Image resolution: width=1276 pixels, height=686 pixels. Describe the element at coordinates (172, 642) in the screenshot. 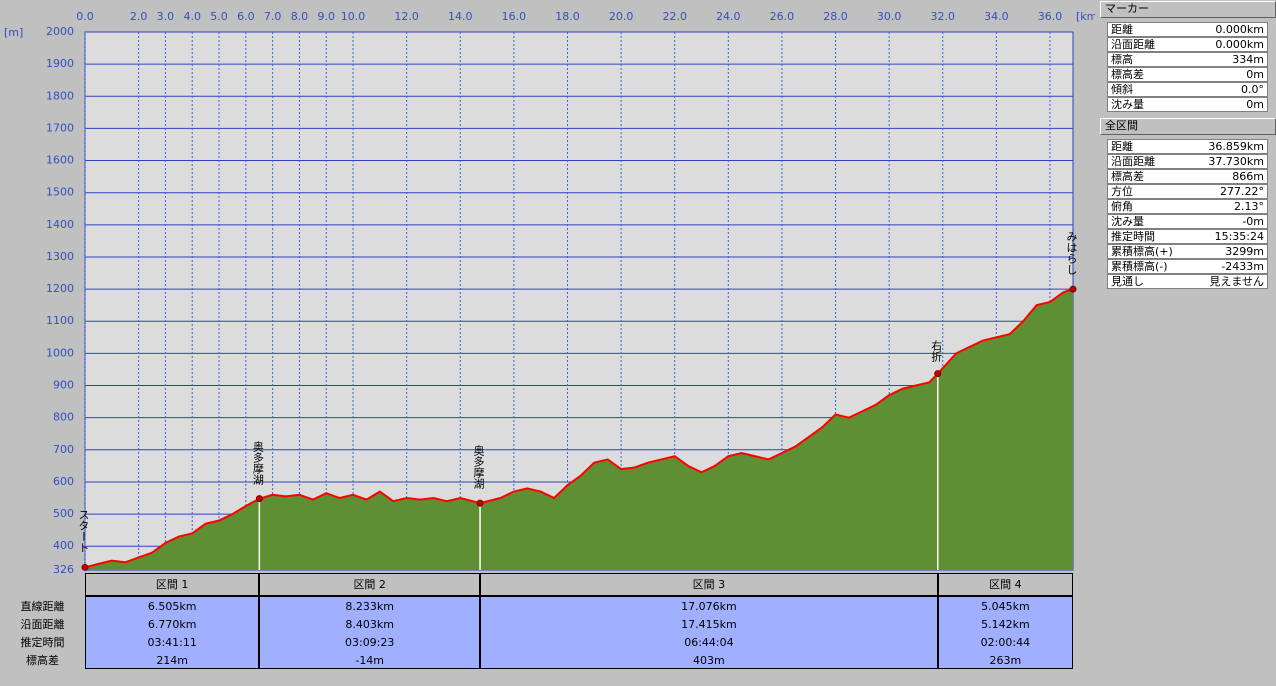

I see `section-value: 03:41:11` at that location.